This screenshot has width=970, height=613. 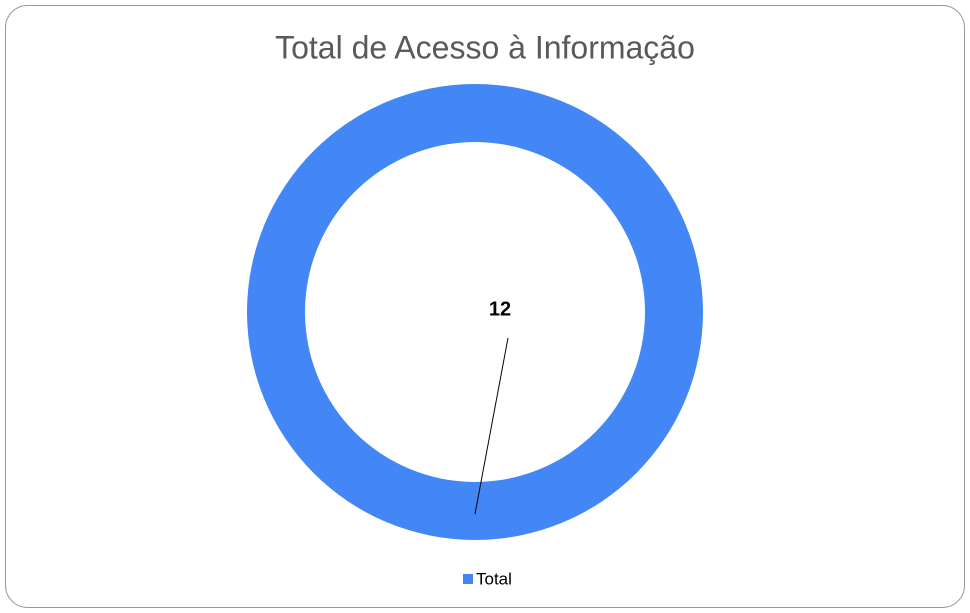 I want to click on chart-title: Total de Acesso à Informação, so click(x=485, y=47).